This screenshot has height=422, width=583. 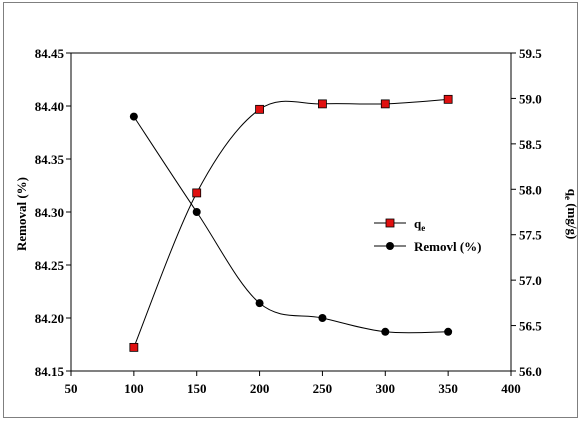 What do you see at coordinates (530, 98) in the screenshot?
I see `y-right-tick-label: 59.0` at bounding box center [530, 98].